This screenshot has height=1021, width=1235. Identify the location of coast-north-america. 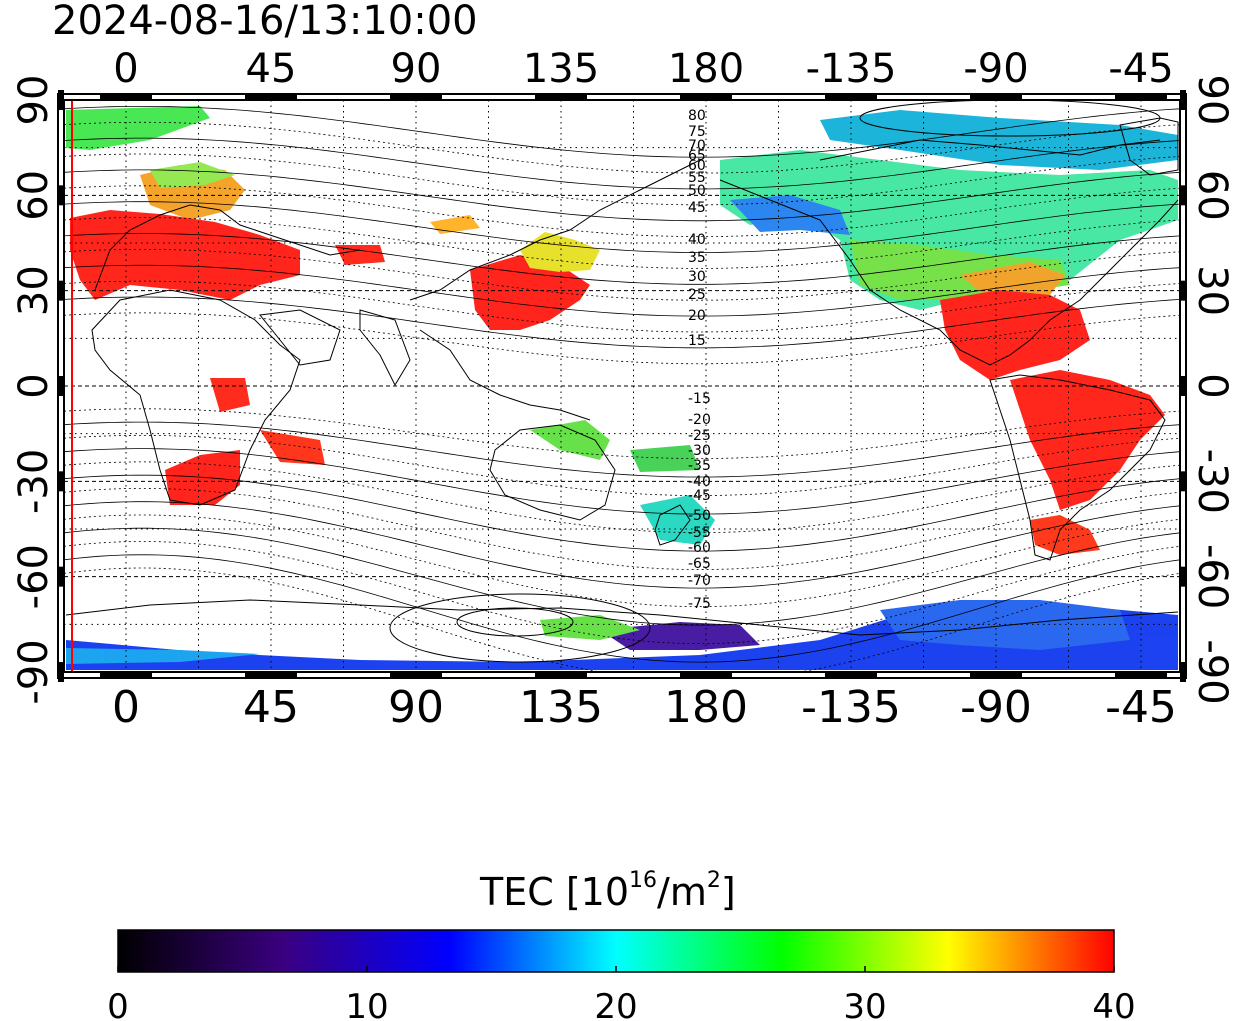
(949, 272).